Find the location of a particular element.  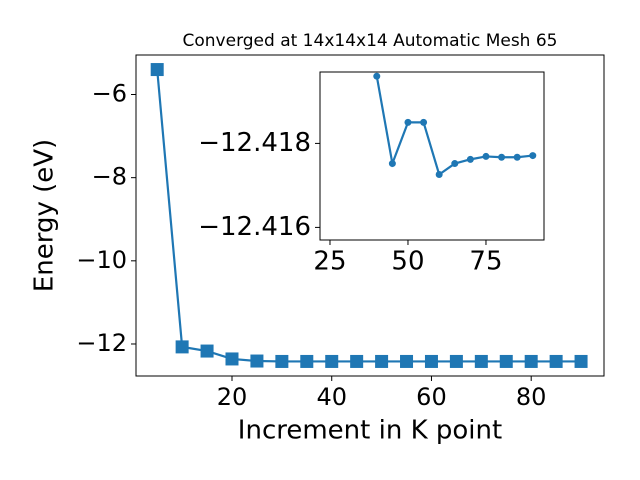

plot-background is located at coordinates (432, 156).